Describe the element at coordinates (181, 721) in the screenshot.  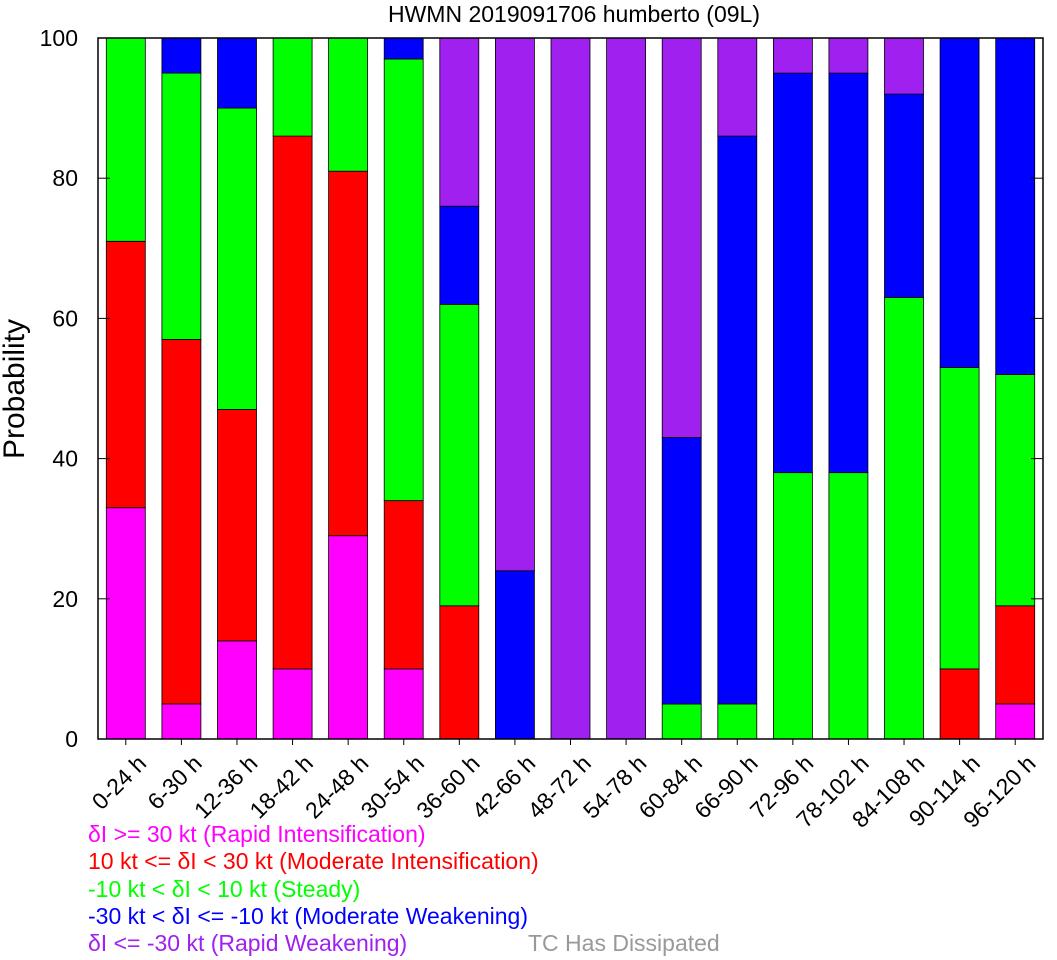
I see `bar-segment-6-30h-s0` at that location.